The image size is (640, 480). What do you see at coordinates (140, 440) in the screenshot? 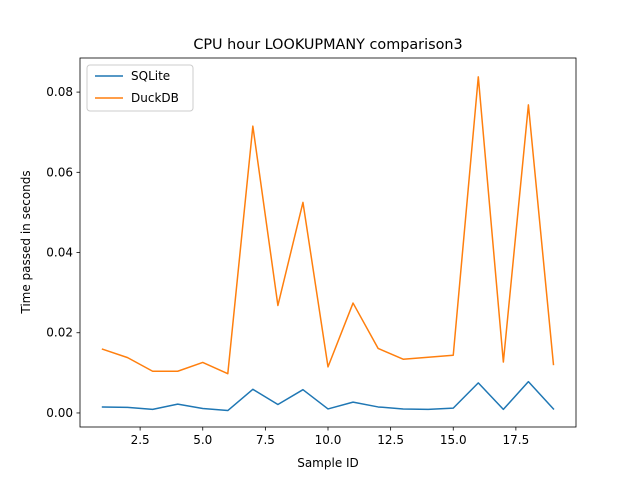
I see `x-tick-label: 2.5` at bounding box center [140, 440].